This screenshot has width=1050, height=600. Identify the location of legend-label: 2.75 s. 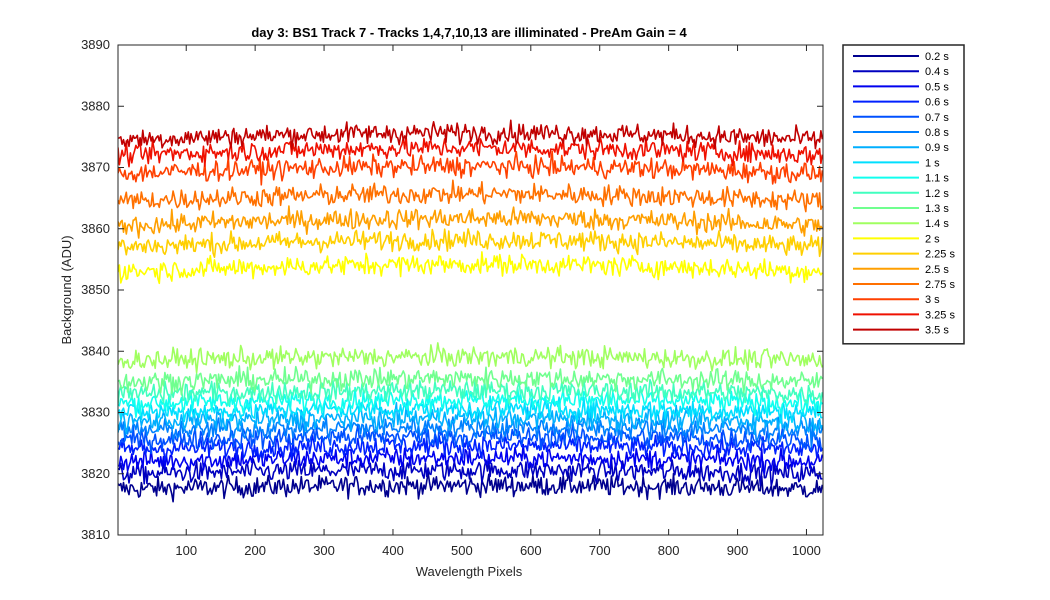
(940, 285).